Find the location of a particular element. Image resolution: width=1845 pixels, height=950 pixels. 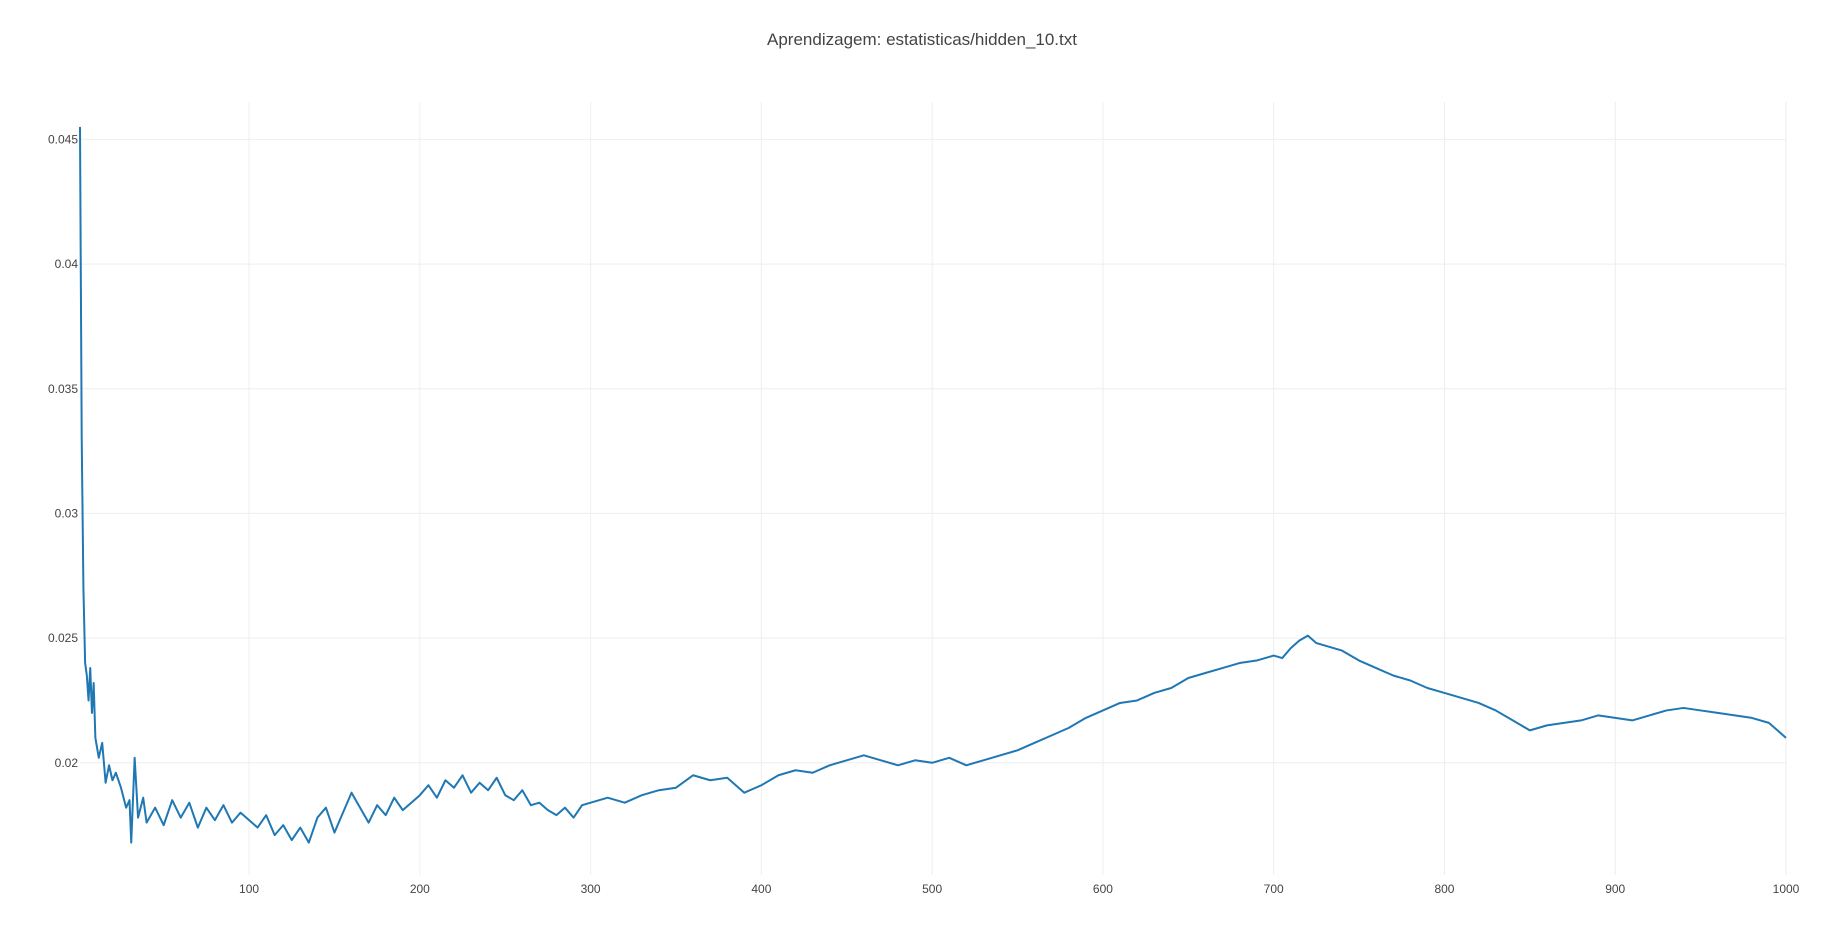

y-tick-label: 0.035 is located at coordinates (63, 389).